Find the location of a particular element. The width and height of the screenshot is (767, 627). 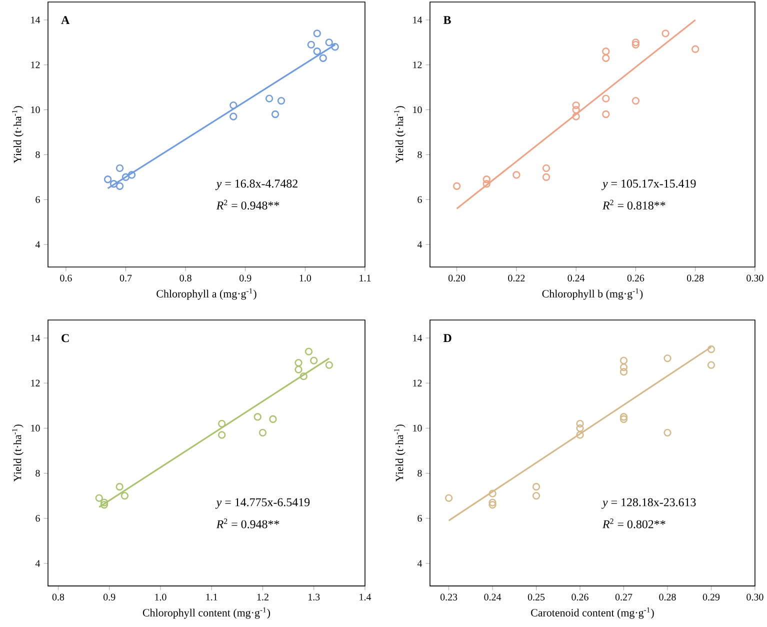

x-tick-label: 1.0 is located at coordinates (306, 278).